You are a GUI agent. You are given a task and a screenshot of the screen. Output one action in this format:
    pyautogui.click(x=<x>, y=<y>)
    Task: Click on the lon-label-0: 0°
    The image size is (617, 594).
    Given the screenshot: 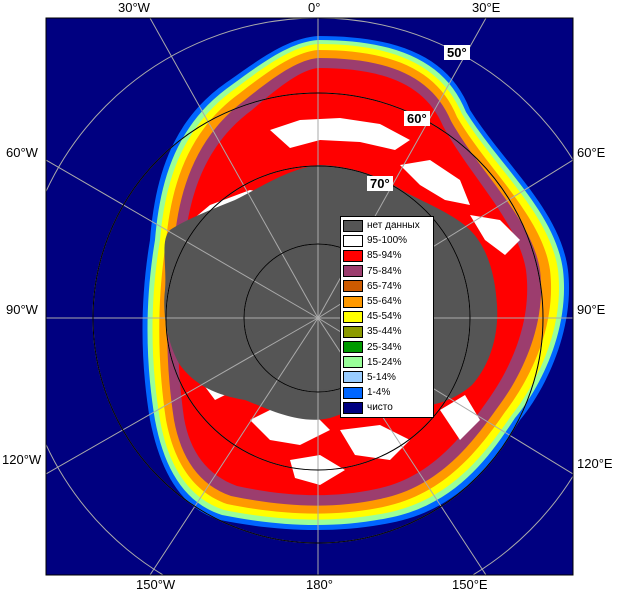 What is the action you would take?
    pyautogui.click(x=314, y=7)
    